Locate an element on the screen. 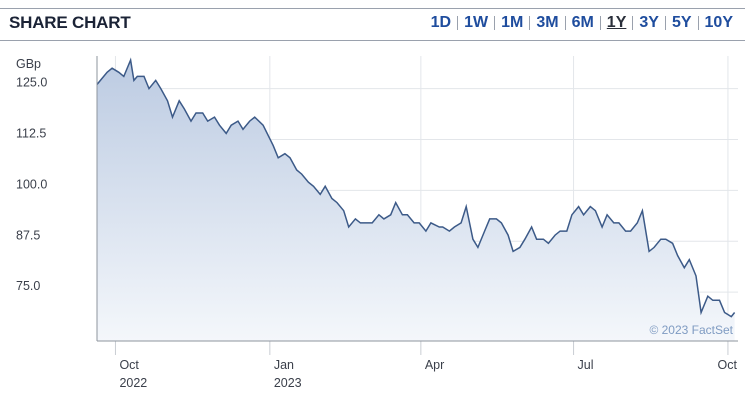 The width and height of the screenshot is (745, 400). range-button-3m: 3M is located at coordinates (547, 22).